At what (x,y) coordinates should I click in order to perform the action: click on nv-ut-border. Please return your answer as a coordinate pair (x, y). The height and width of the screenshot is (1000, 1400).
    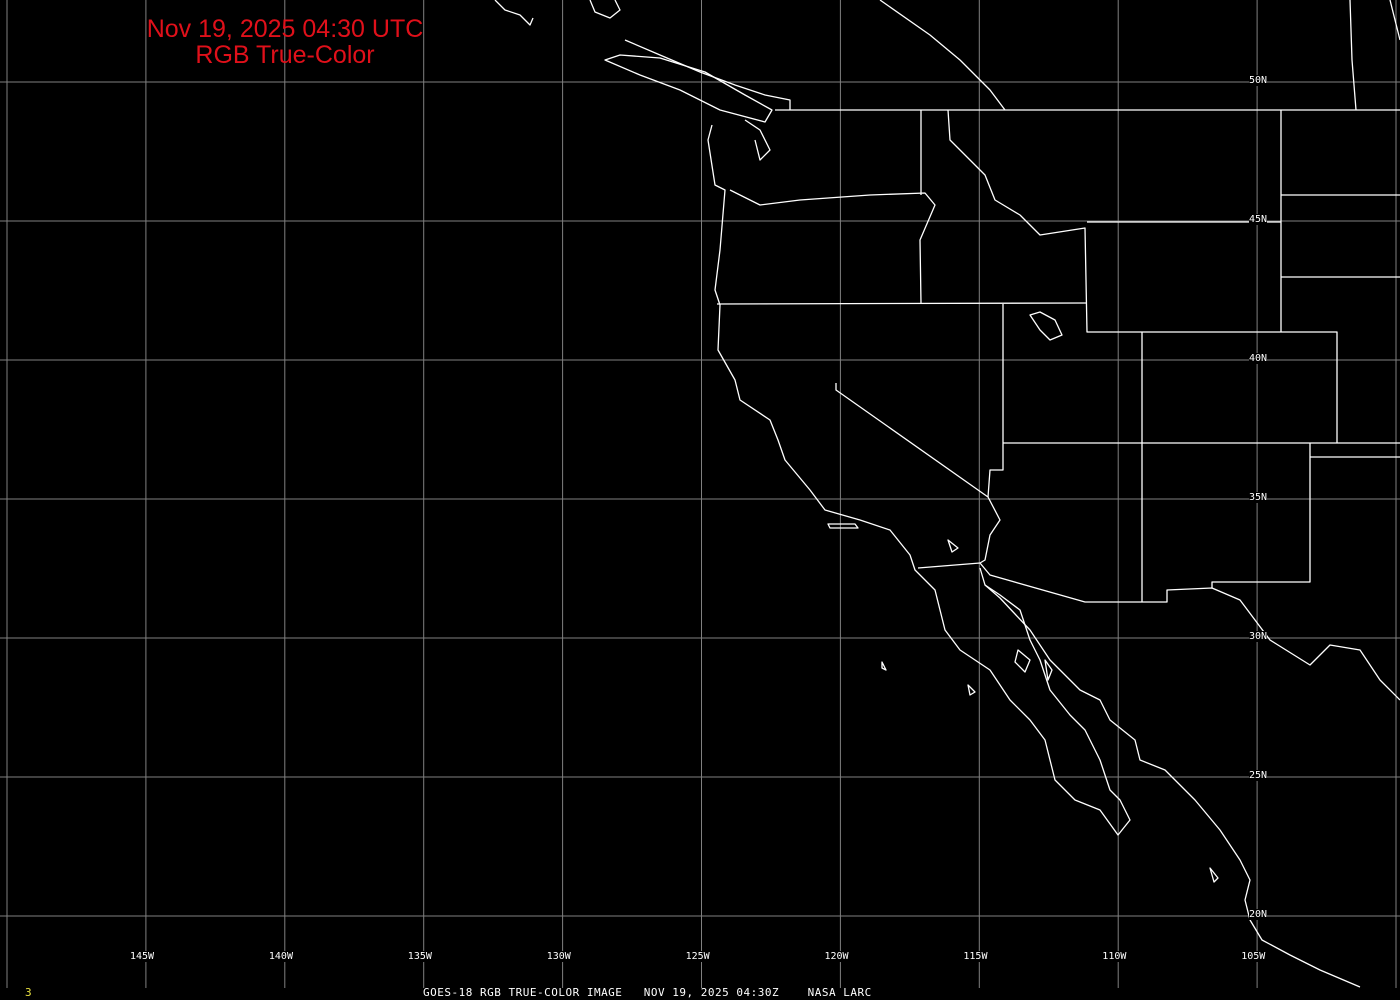
    Looking at the image, I should click on (995, 401).